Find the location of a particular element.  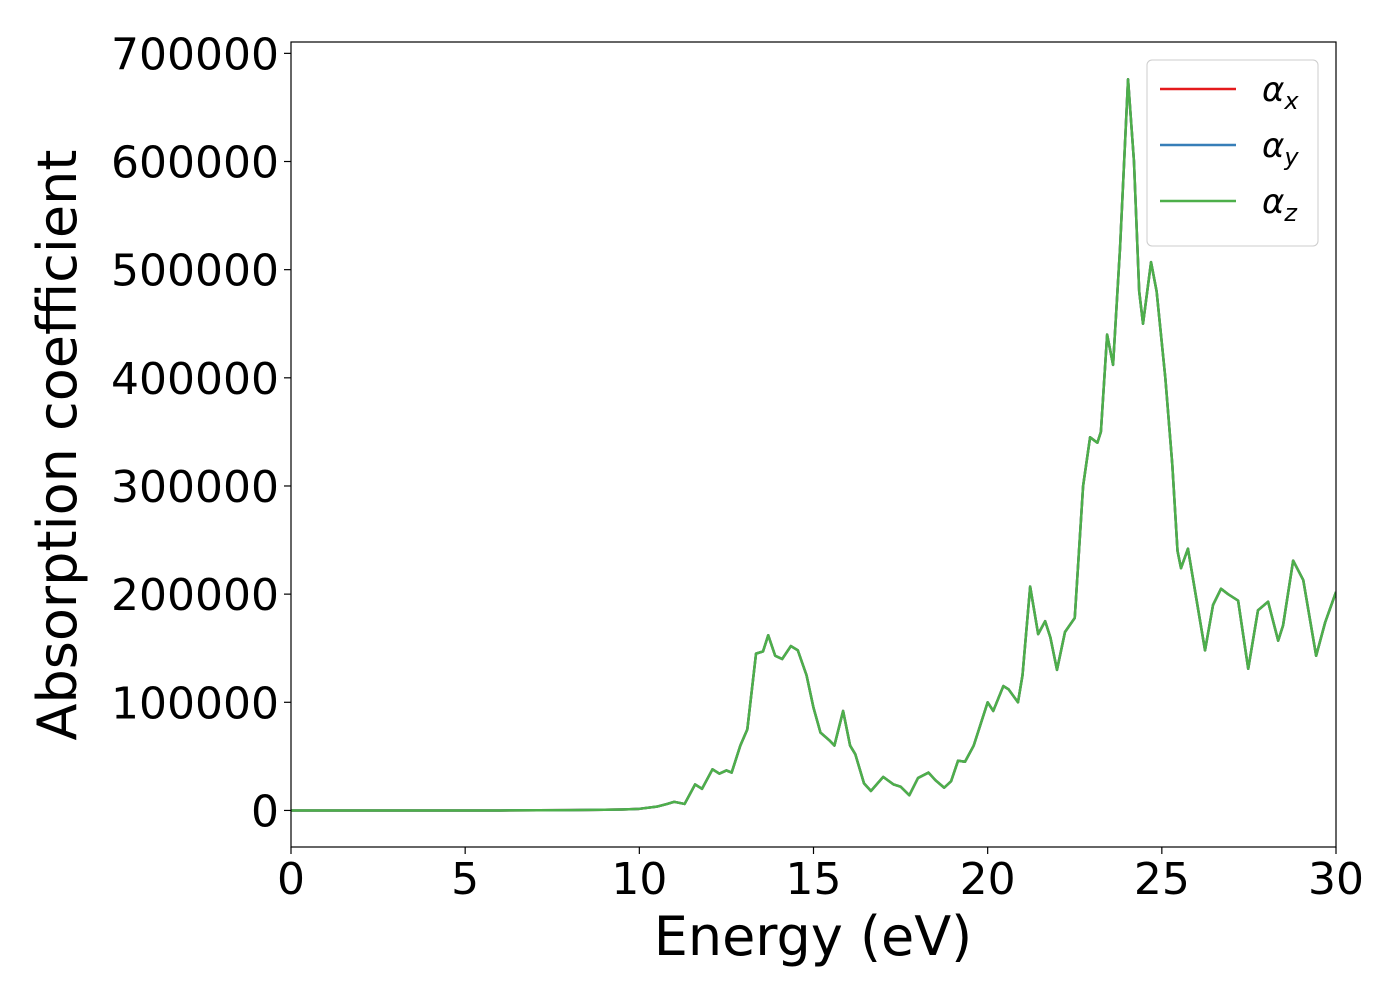

y-tick-label: 300000 is located at coordinates (195, 487).